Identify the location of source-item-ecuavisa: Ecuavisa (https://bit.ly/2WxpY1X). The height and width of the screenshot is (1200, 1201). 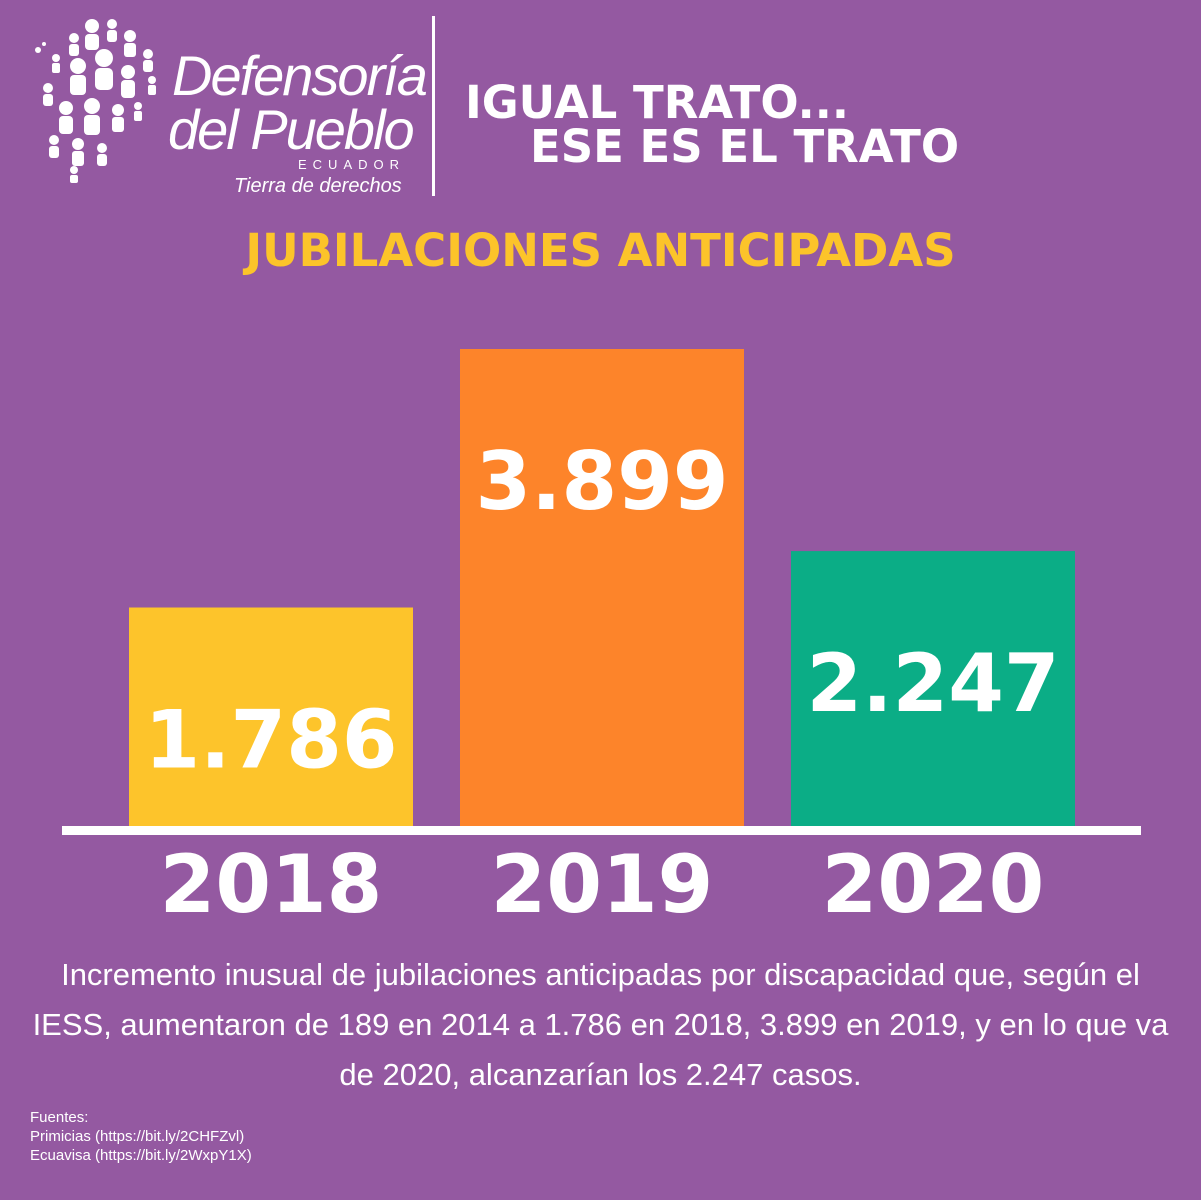
(141, 1155).